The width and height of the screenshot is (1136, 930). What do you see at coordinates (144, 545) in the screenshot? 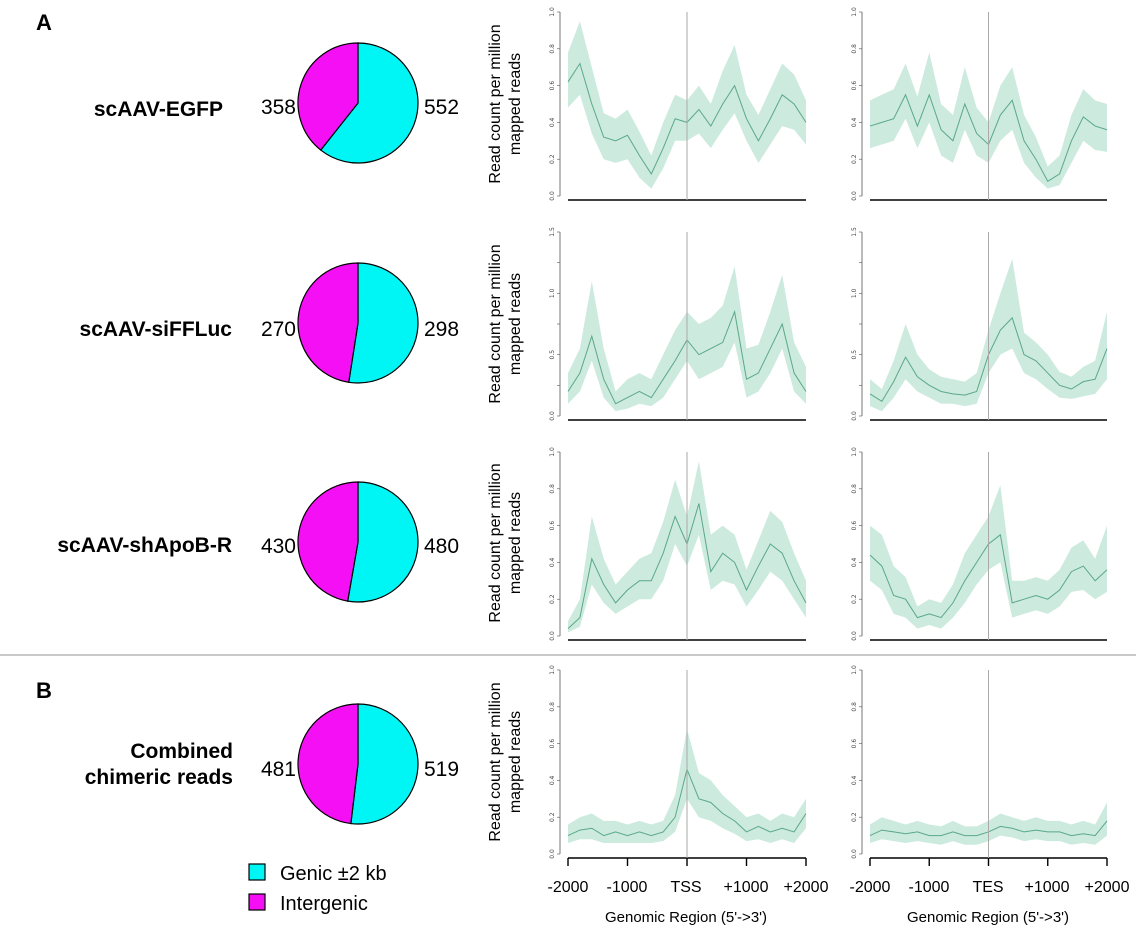
I see `sample-label-shapob: scAAV-shApoB-R` at bounding box center [144, 545].